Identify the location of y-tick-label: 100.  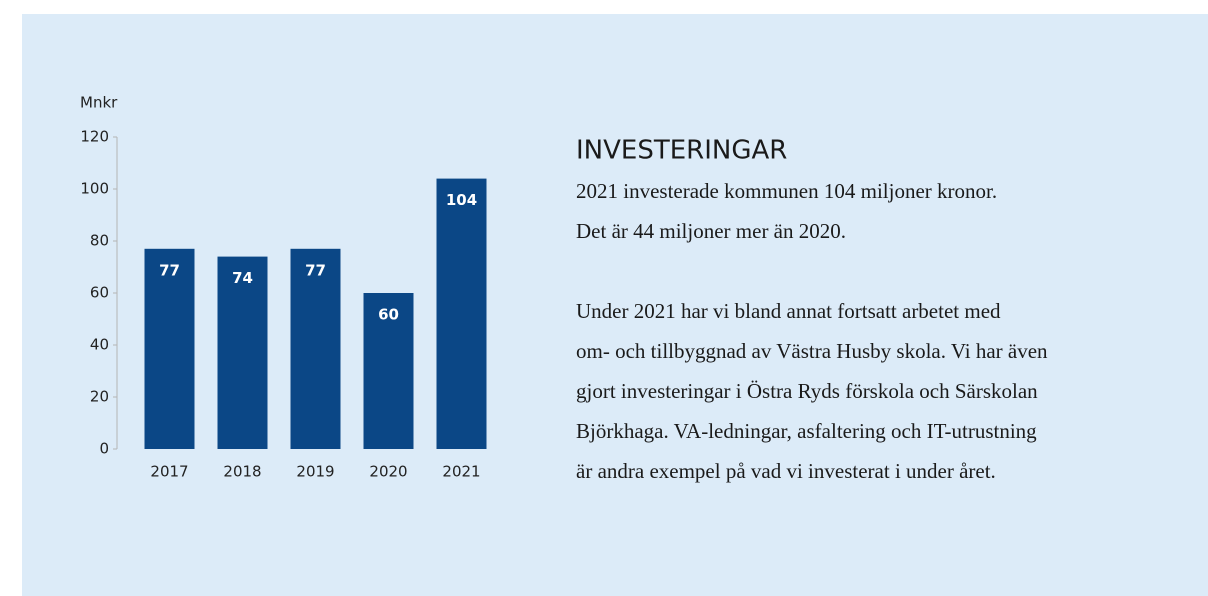
(94, 189).